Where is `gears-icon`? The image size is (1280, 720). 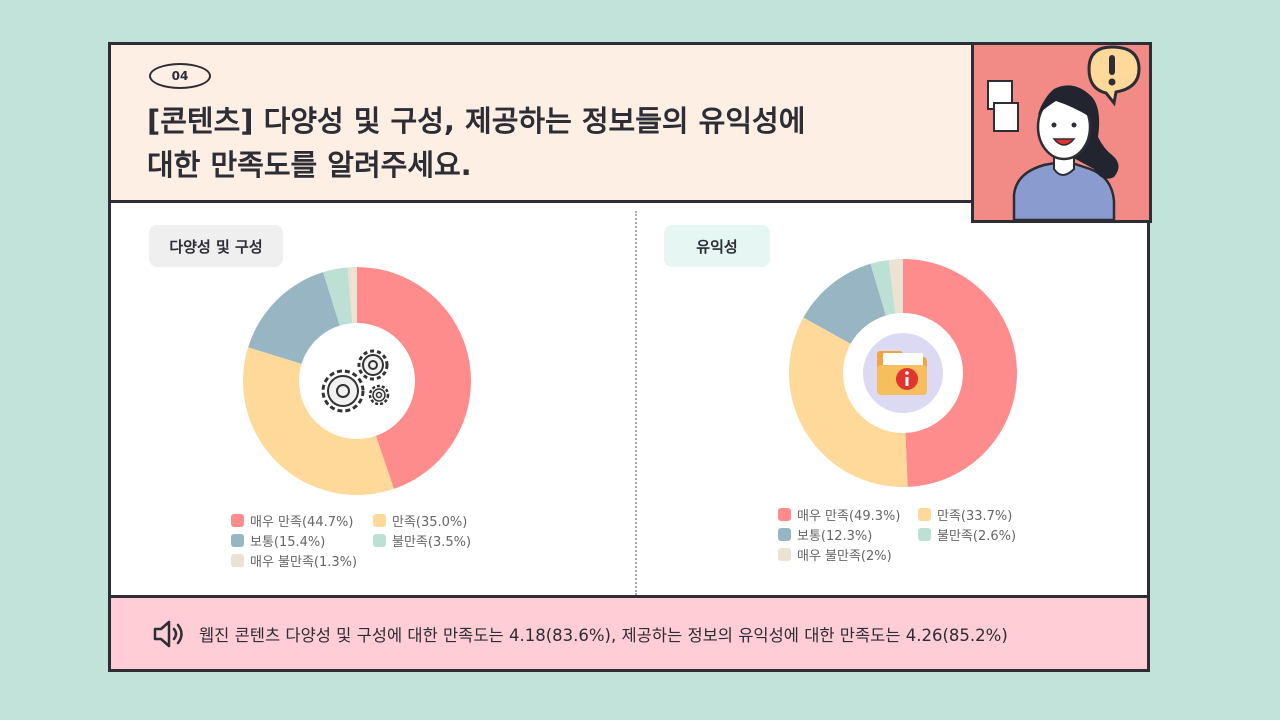
gears-icon is located at coordinates (355, 381).